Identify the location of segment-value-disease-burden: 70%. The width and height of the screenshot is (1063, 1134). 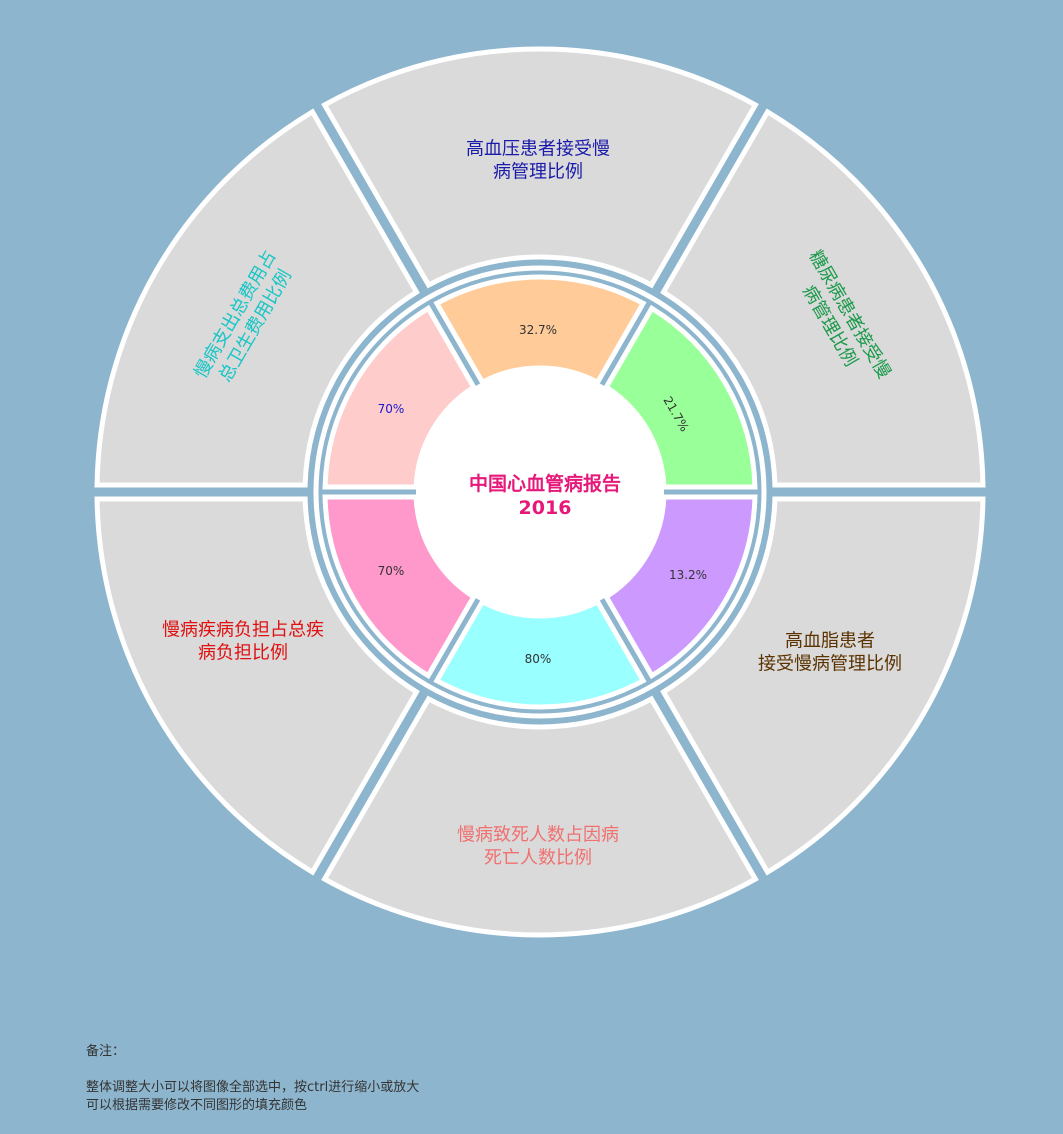
(391, 571).